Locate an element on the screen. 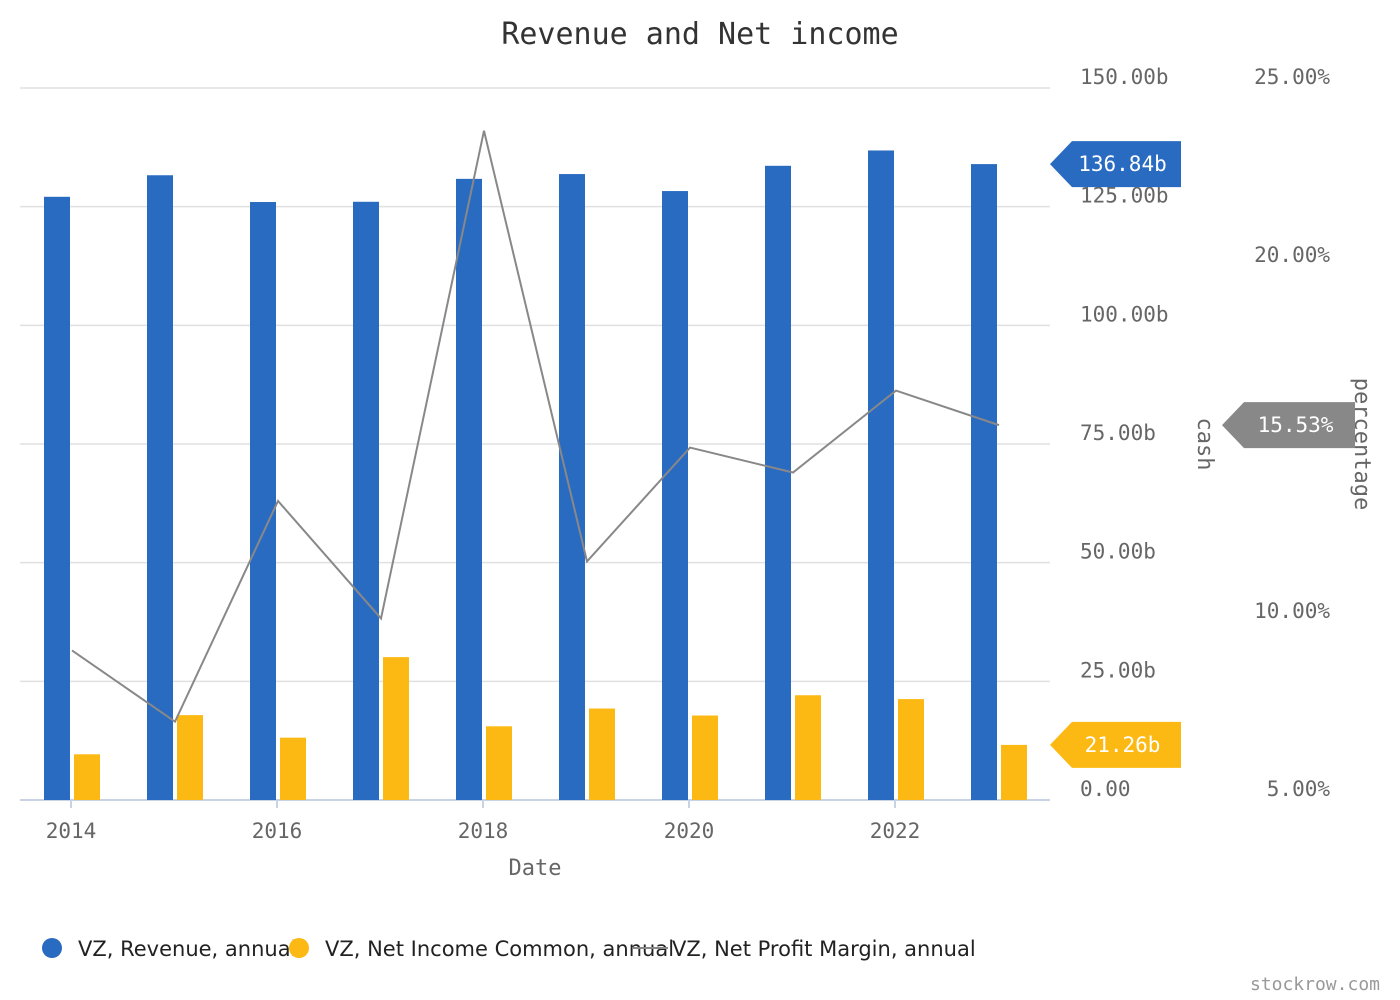  net-income-value-tag: 21.26b is located at coordinates (1115, 744).